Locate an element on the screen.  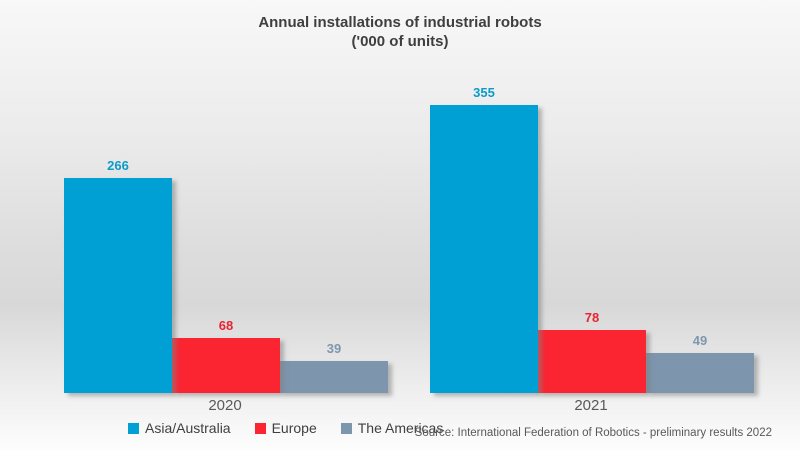
legend-swatch-europe-icon is located at coordinates (260, 428).